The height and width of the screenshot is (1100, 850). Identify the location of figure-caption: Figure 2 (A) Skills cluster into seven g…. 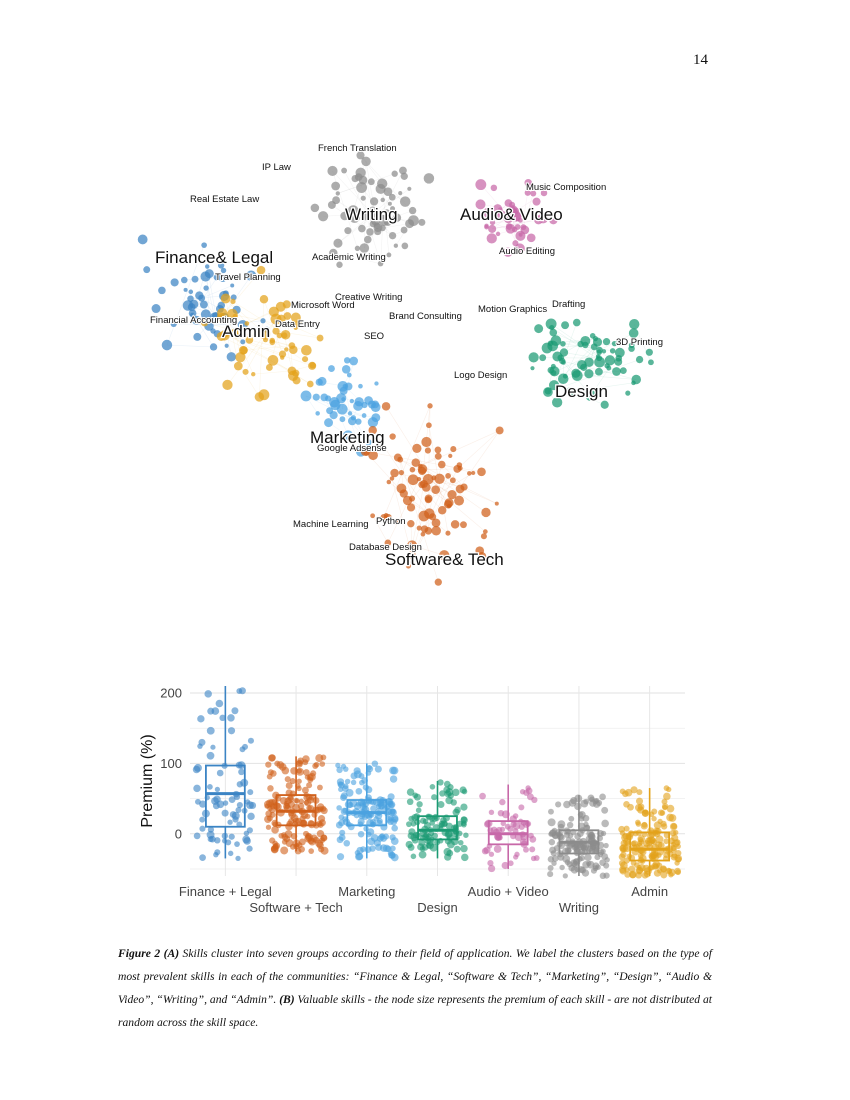
(415, 988).